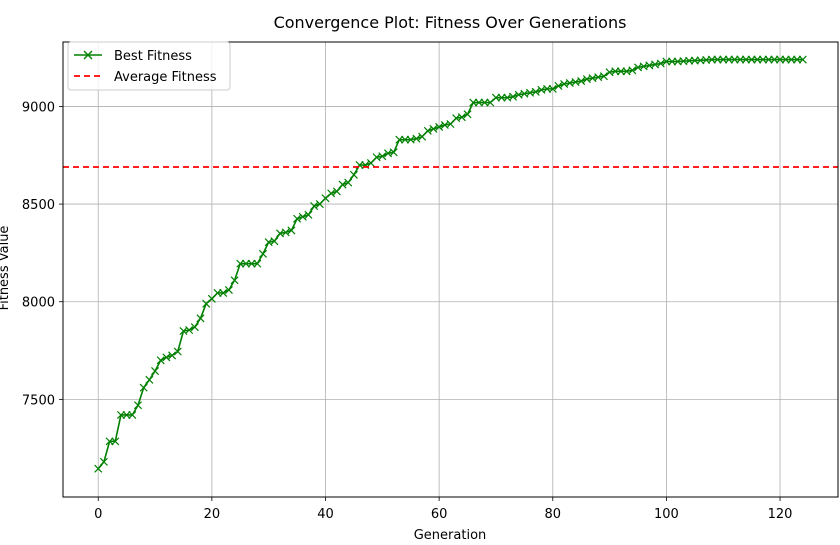 Image resolution: width=840 pixels, height=545 pixels. I want to click on y-tick-label: 9000, so click(38, 107).